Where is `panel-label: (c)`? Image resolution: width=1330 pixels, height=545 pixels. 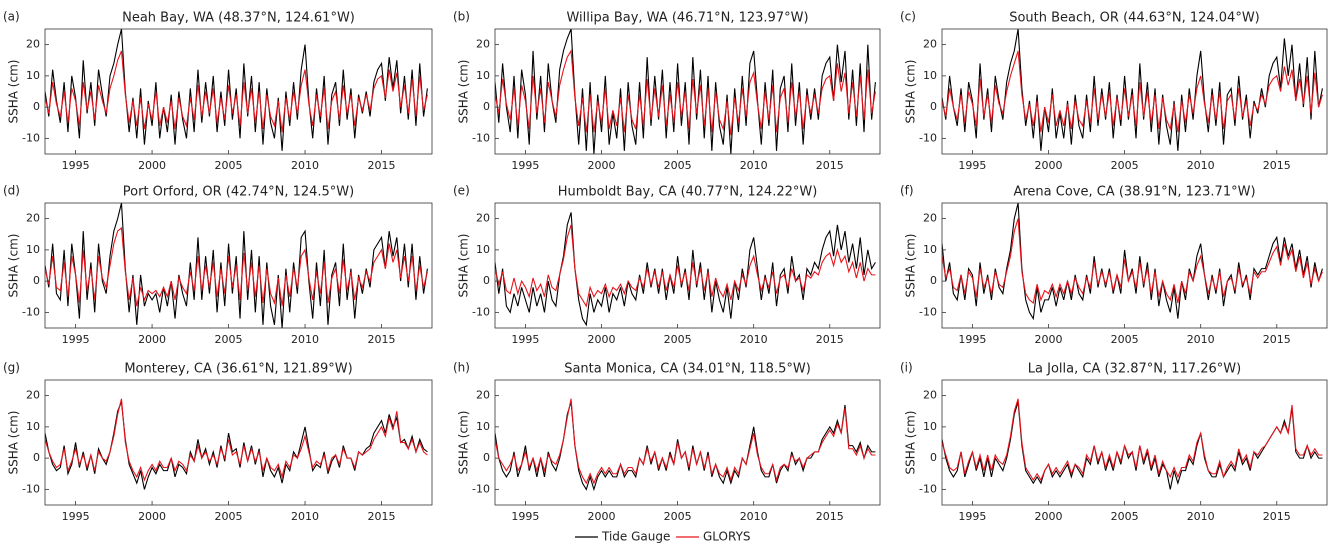 panel-label: (c) is located at coordinates (908, 17).